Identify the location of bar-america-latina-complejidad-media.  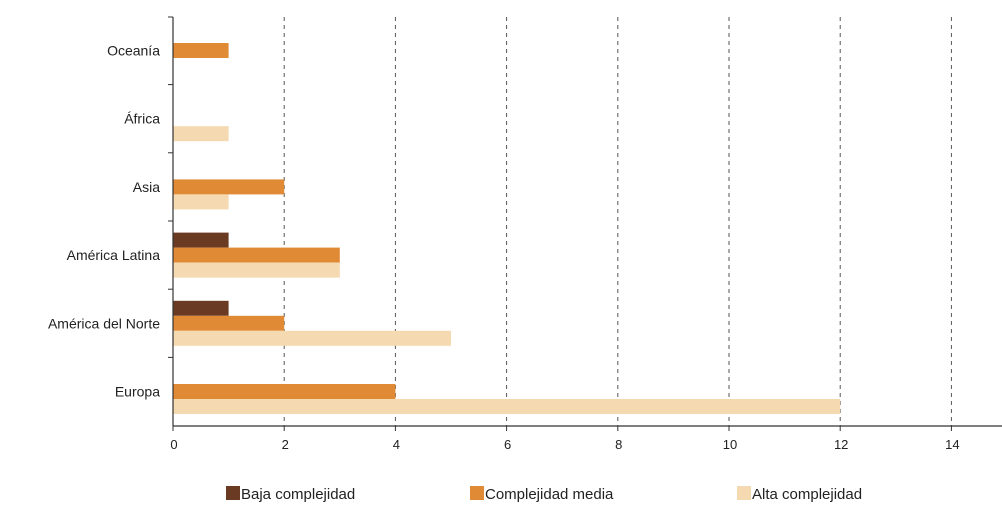
(256, 255).